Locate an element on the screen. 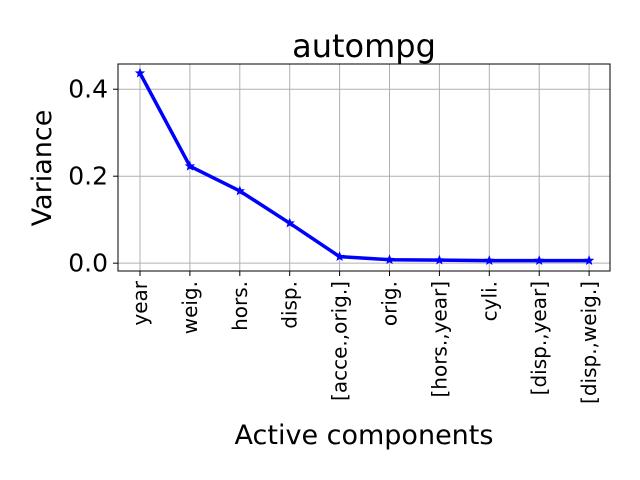 This screenshot has width=640, height=480. x-tick-label: hors. is located at coordinates (240, 306).